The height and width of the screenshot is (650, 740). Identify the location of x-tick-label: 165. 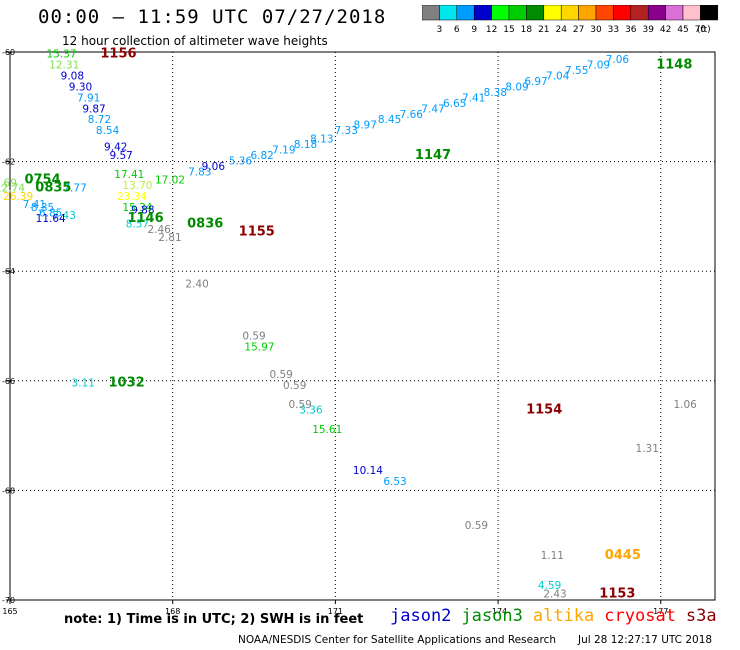
(9, 611).